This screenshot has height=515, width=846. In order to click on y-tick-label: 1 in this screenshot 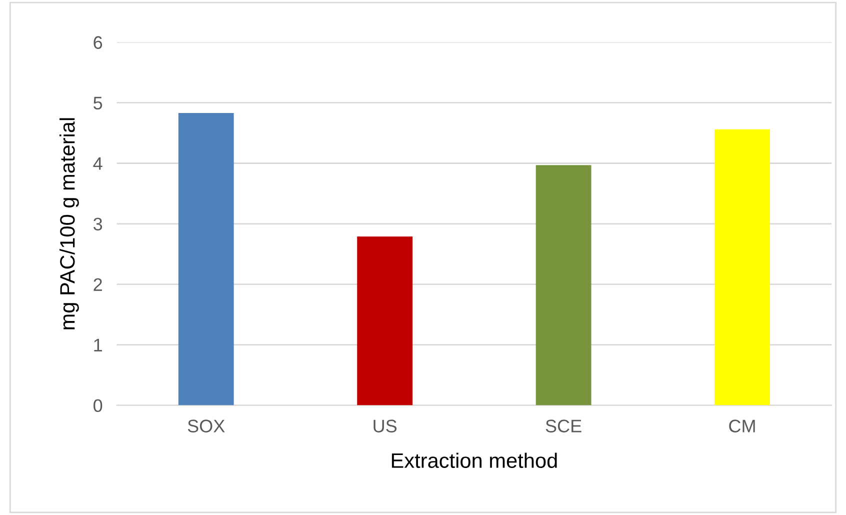, I will do `click(98, 345)`.